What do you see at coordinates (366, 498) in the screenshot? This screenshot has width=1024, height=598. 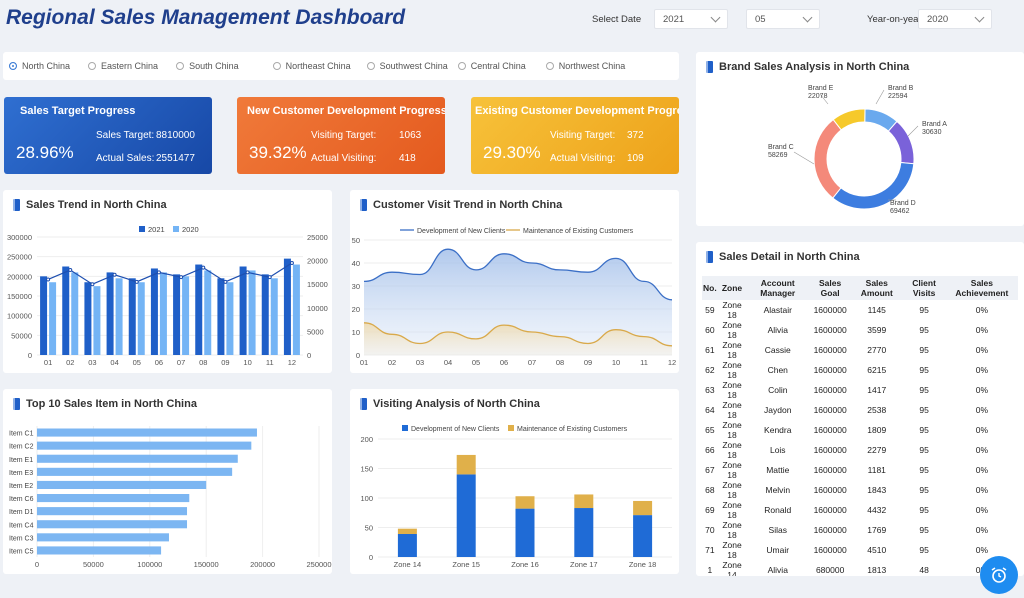 I see `y-tick-label: 100` at bounding box center [366, 498].